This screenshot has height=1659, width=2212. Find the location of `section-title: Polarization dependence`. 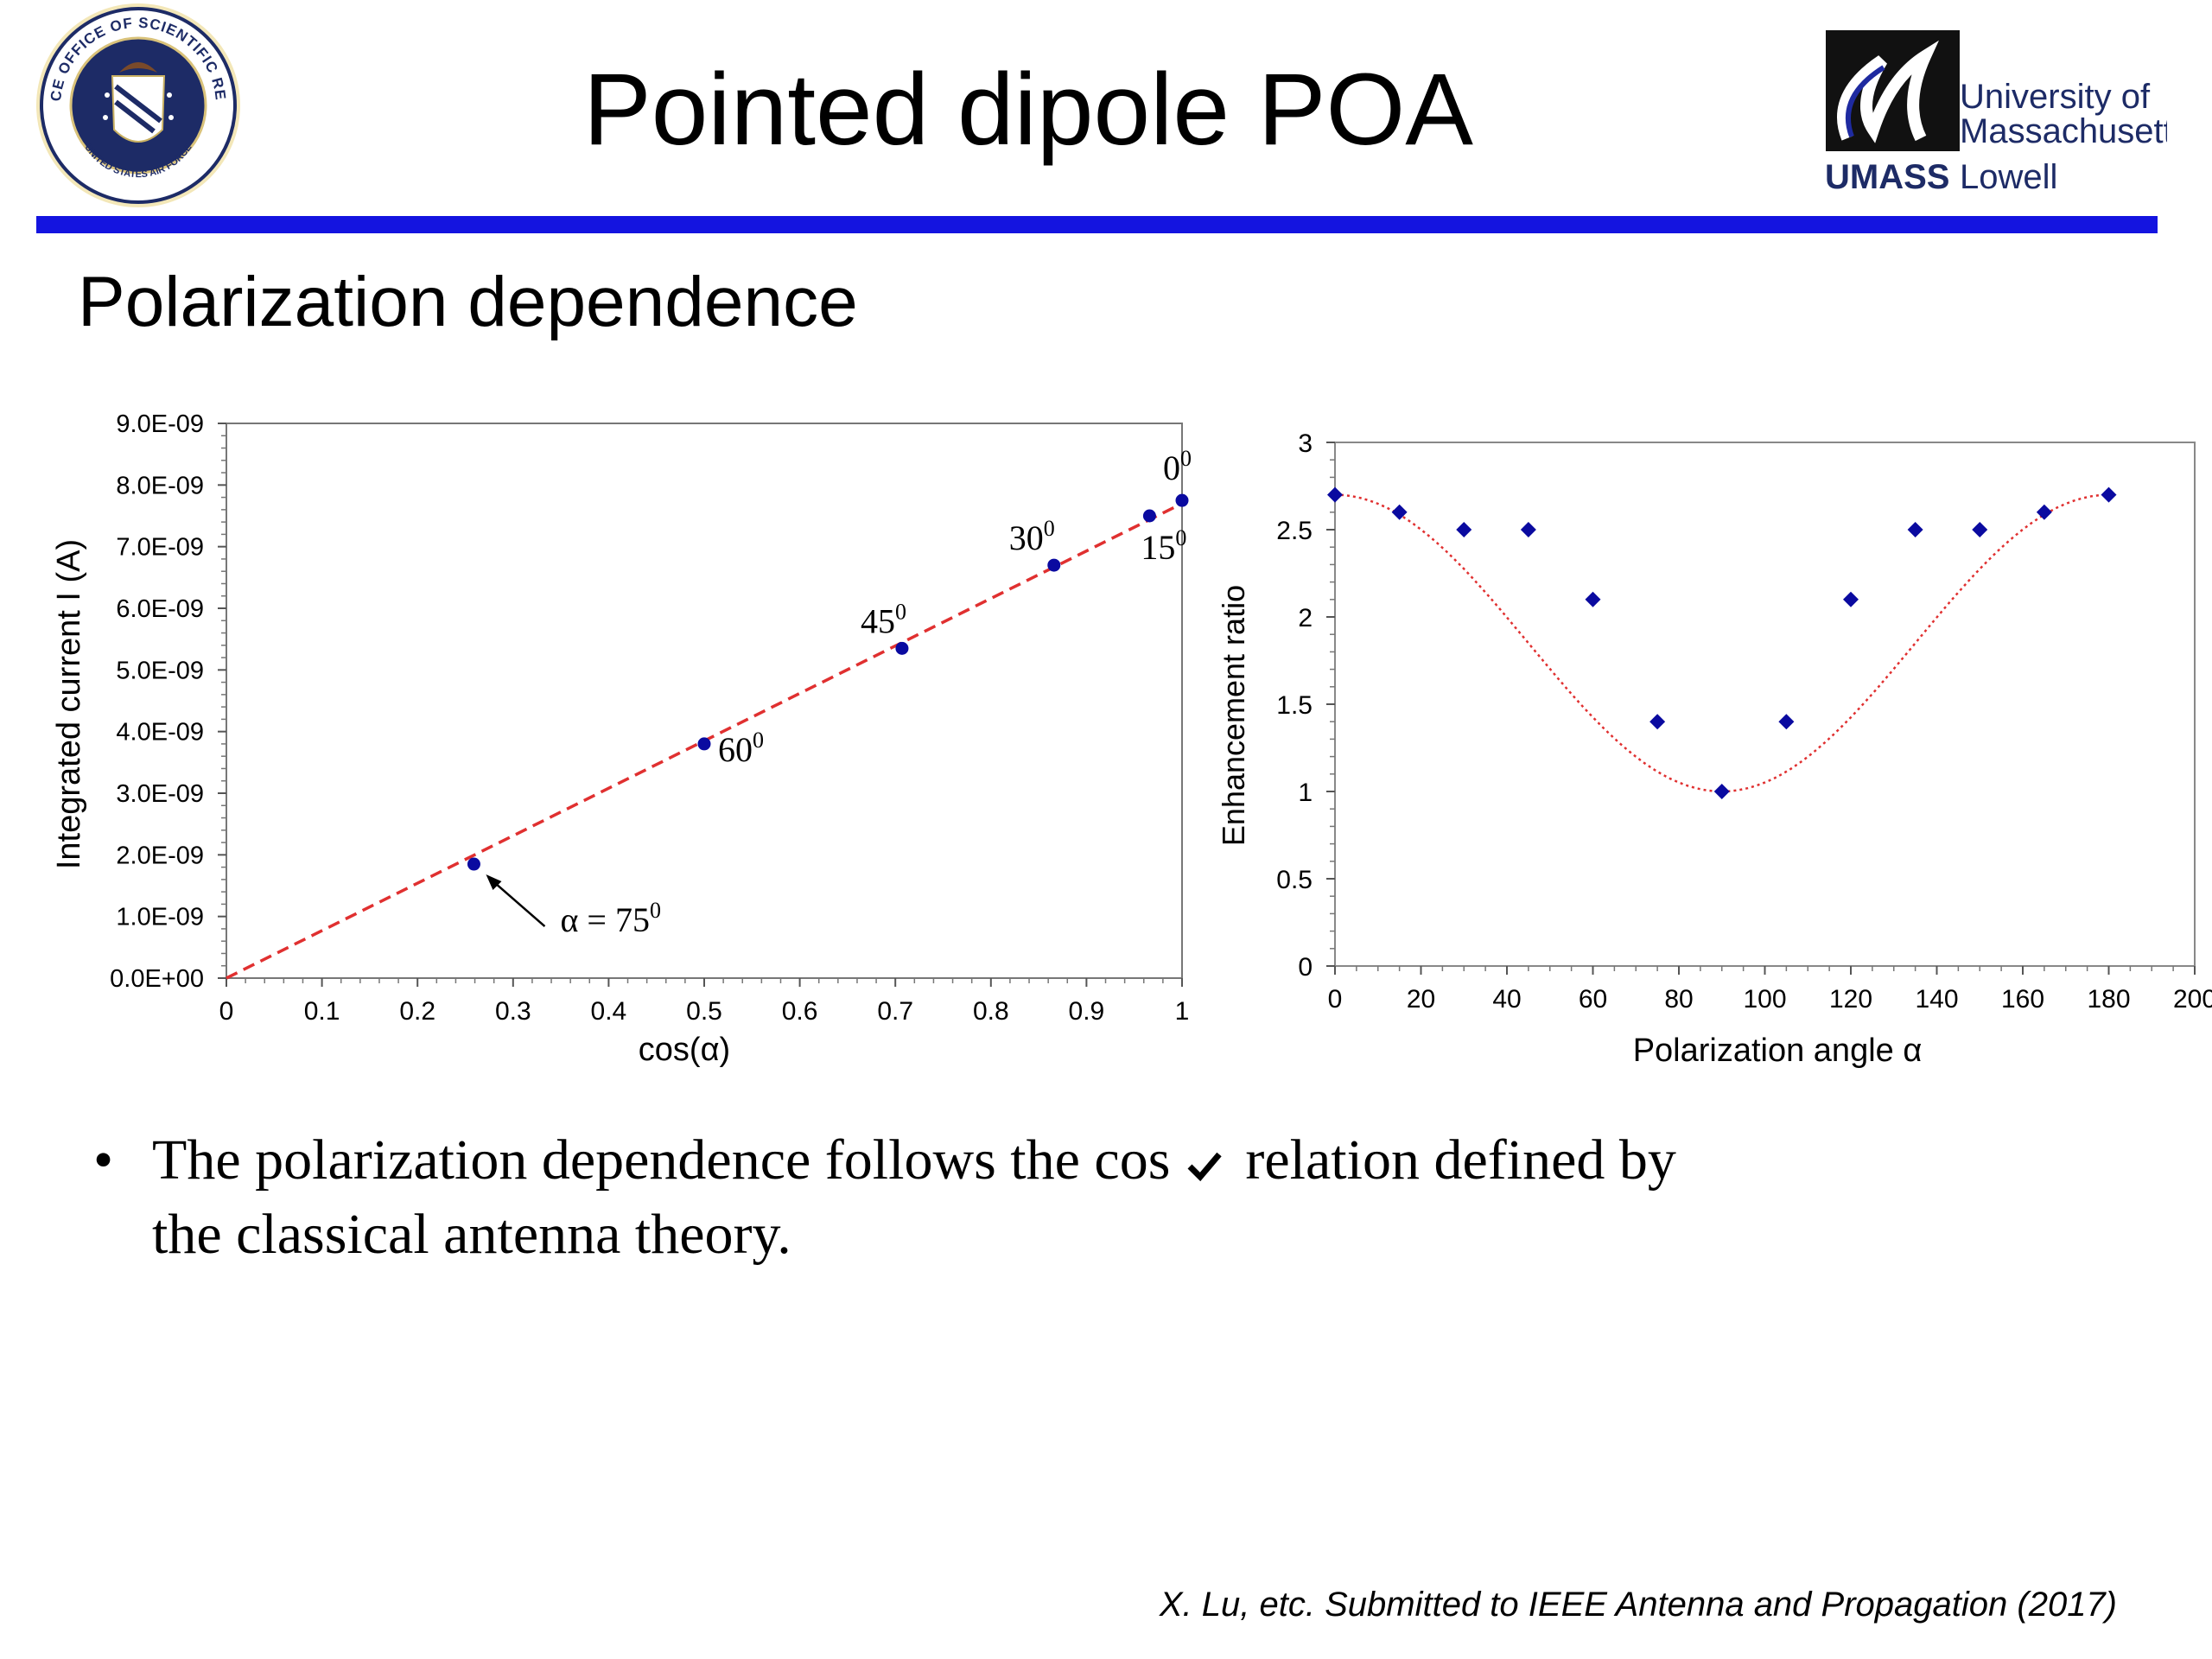

section-title: Polarization dependence is located at coordinates (468, 302).